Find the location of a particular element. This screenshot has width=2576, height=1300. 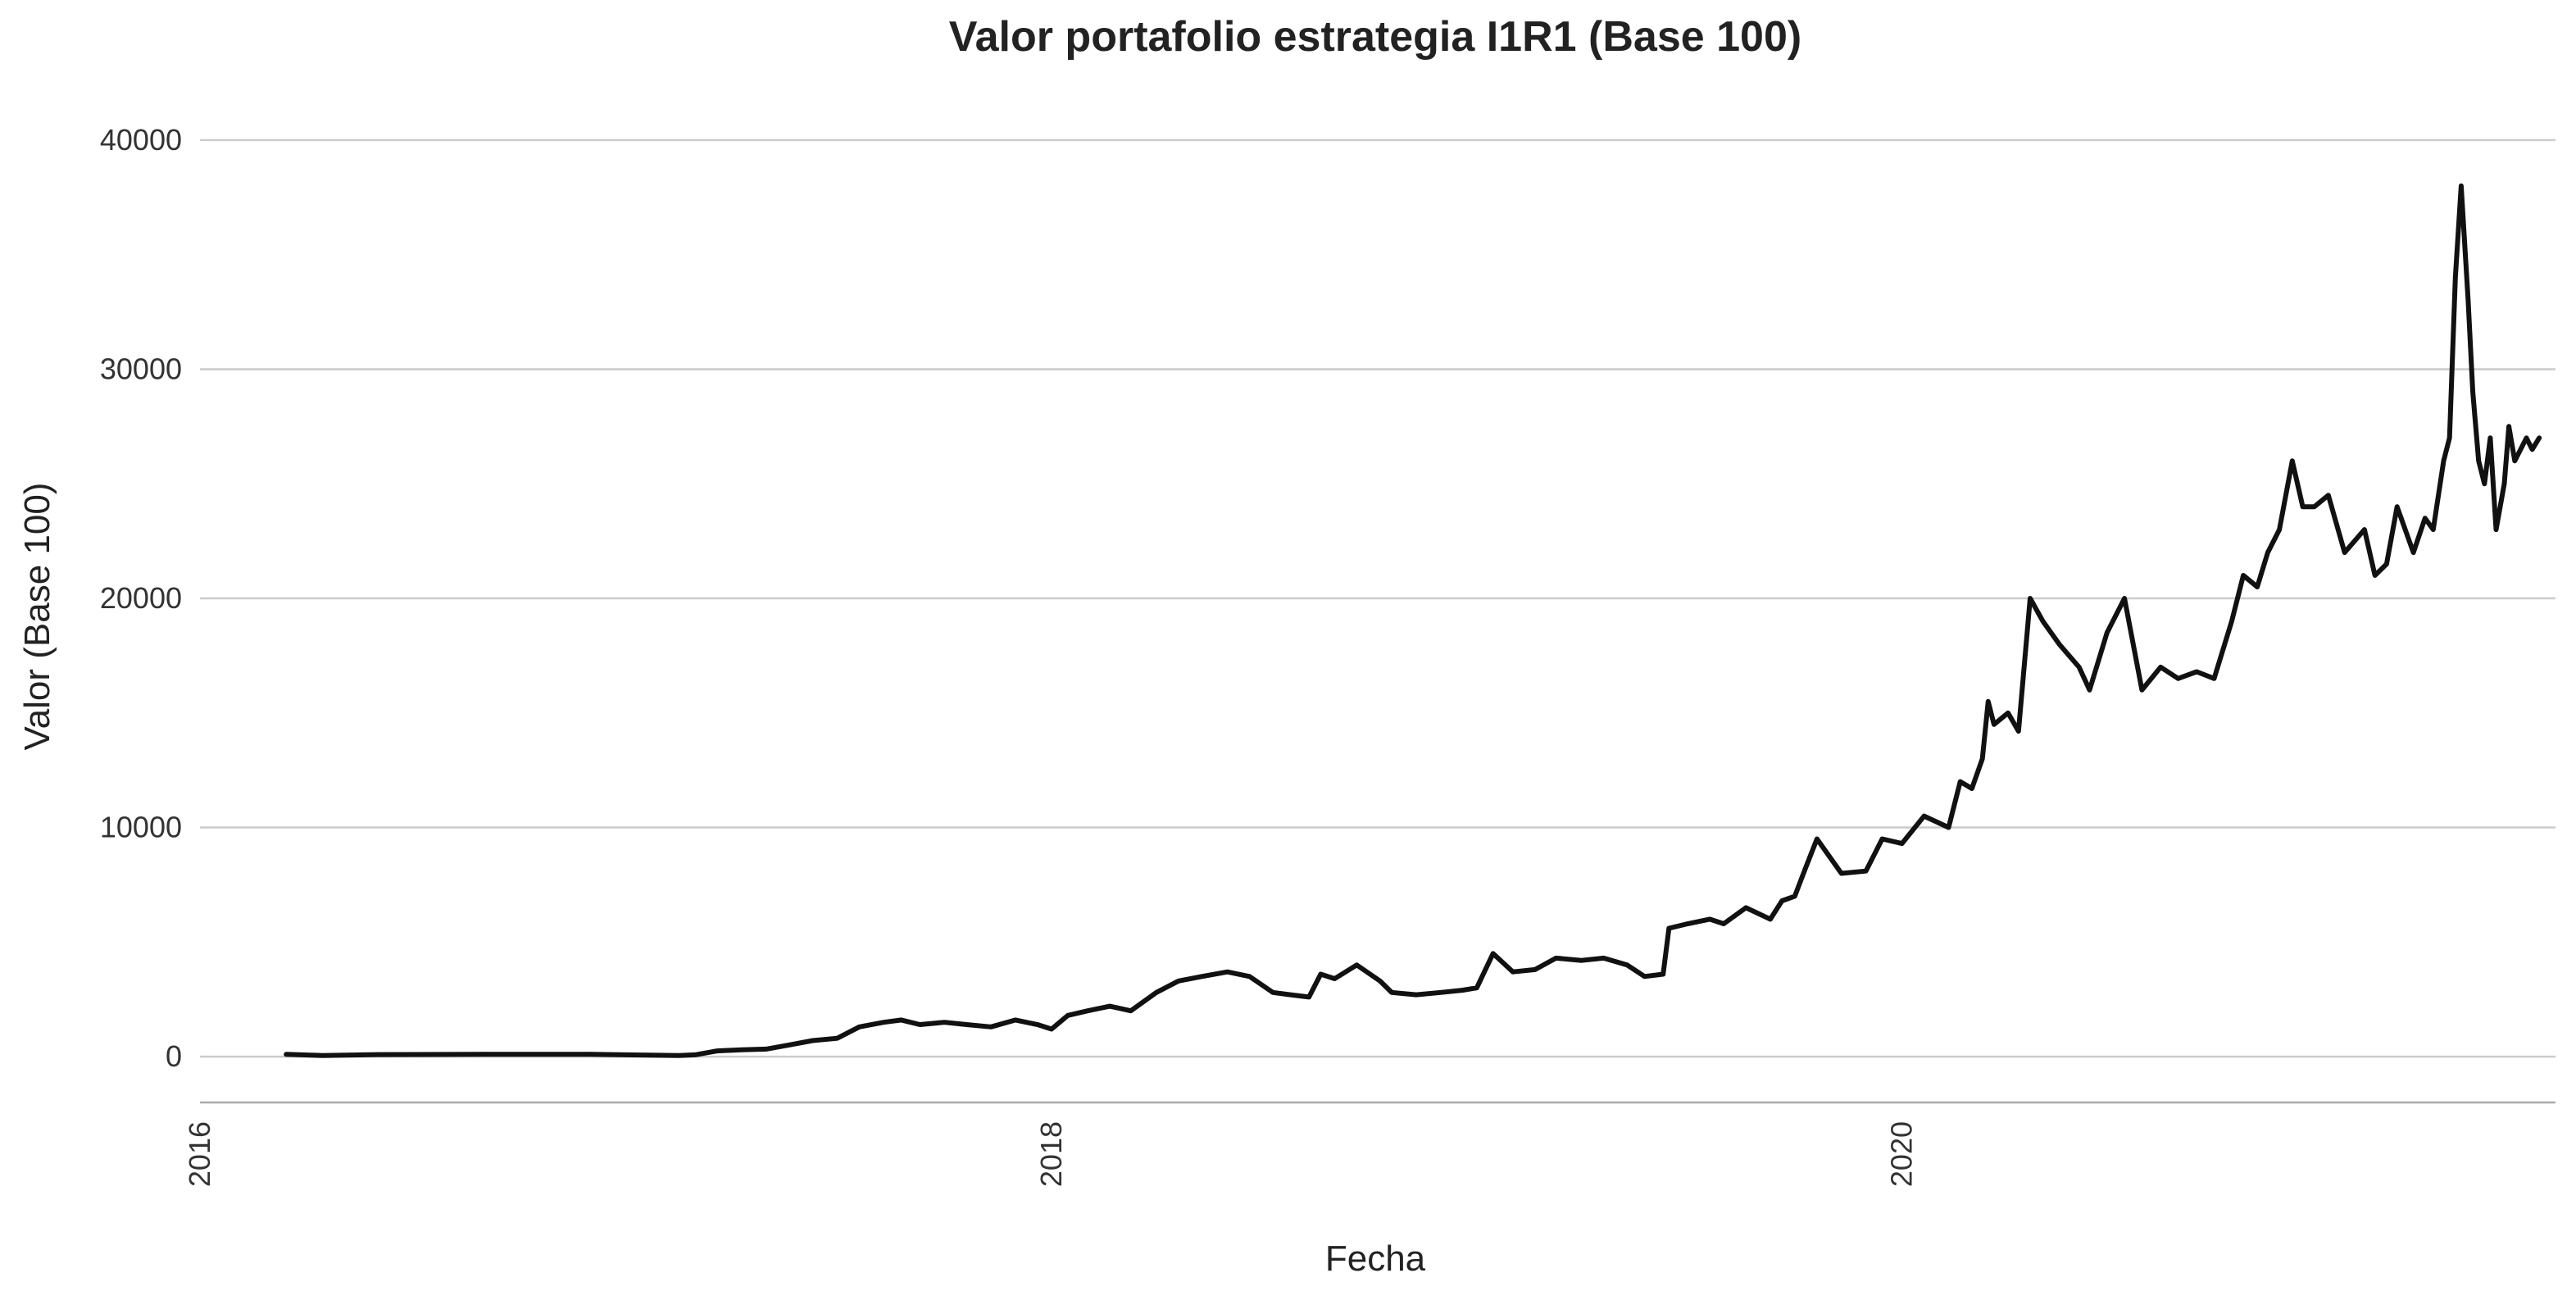

y-tick-label: 30000 is located at coordinates (141, 368).